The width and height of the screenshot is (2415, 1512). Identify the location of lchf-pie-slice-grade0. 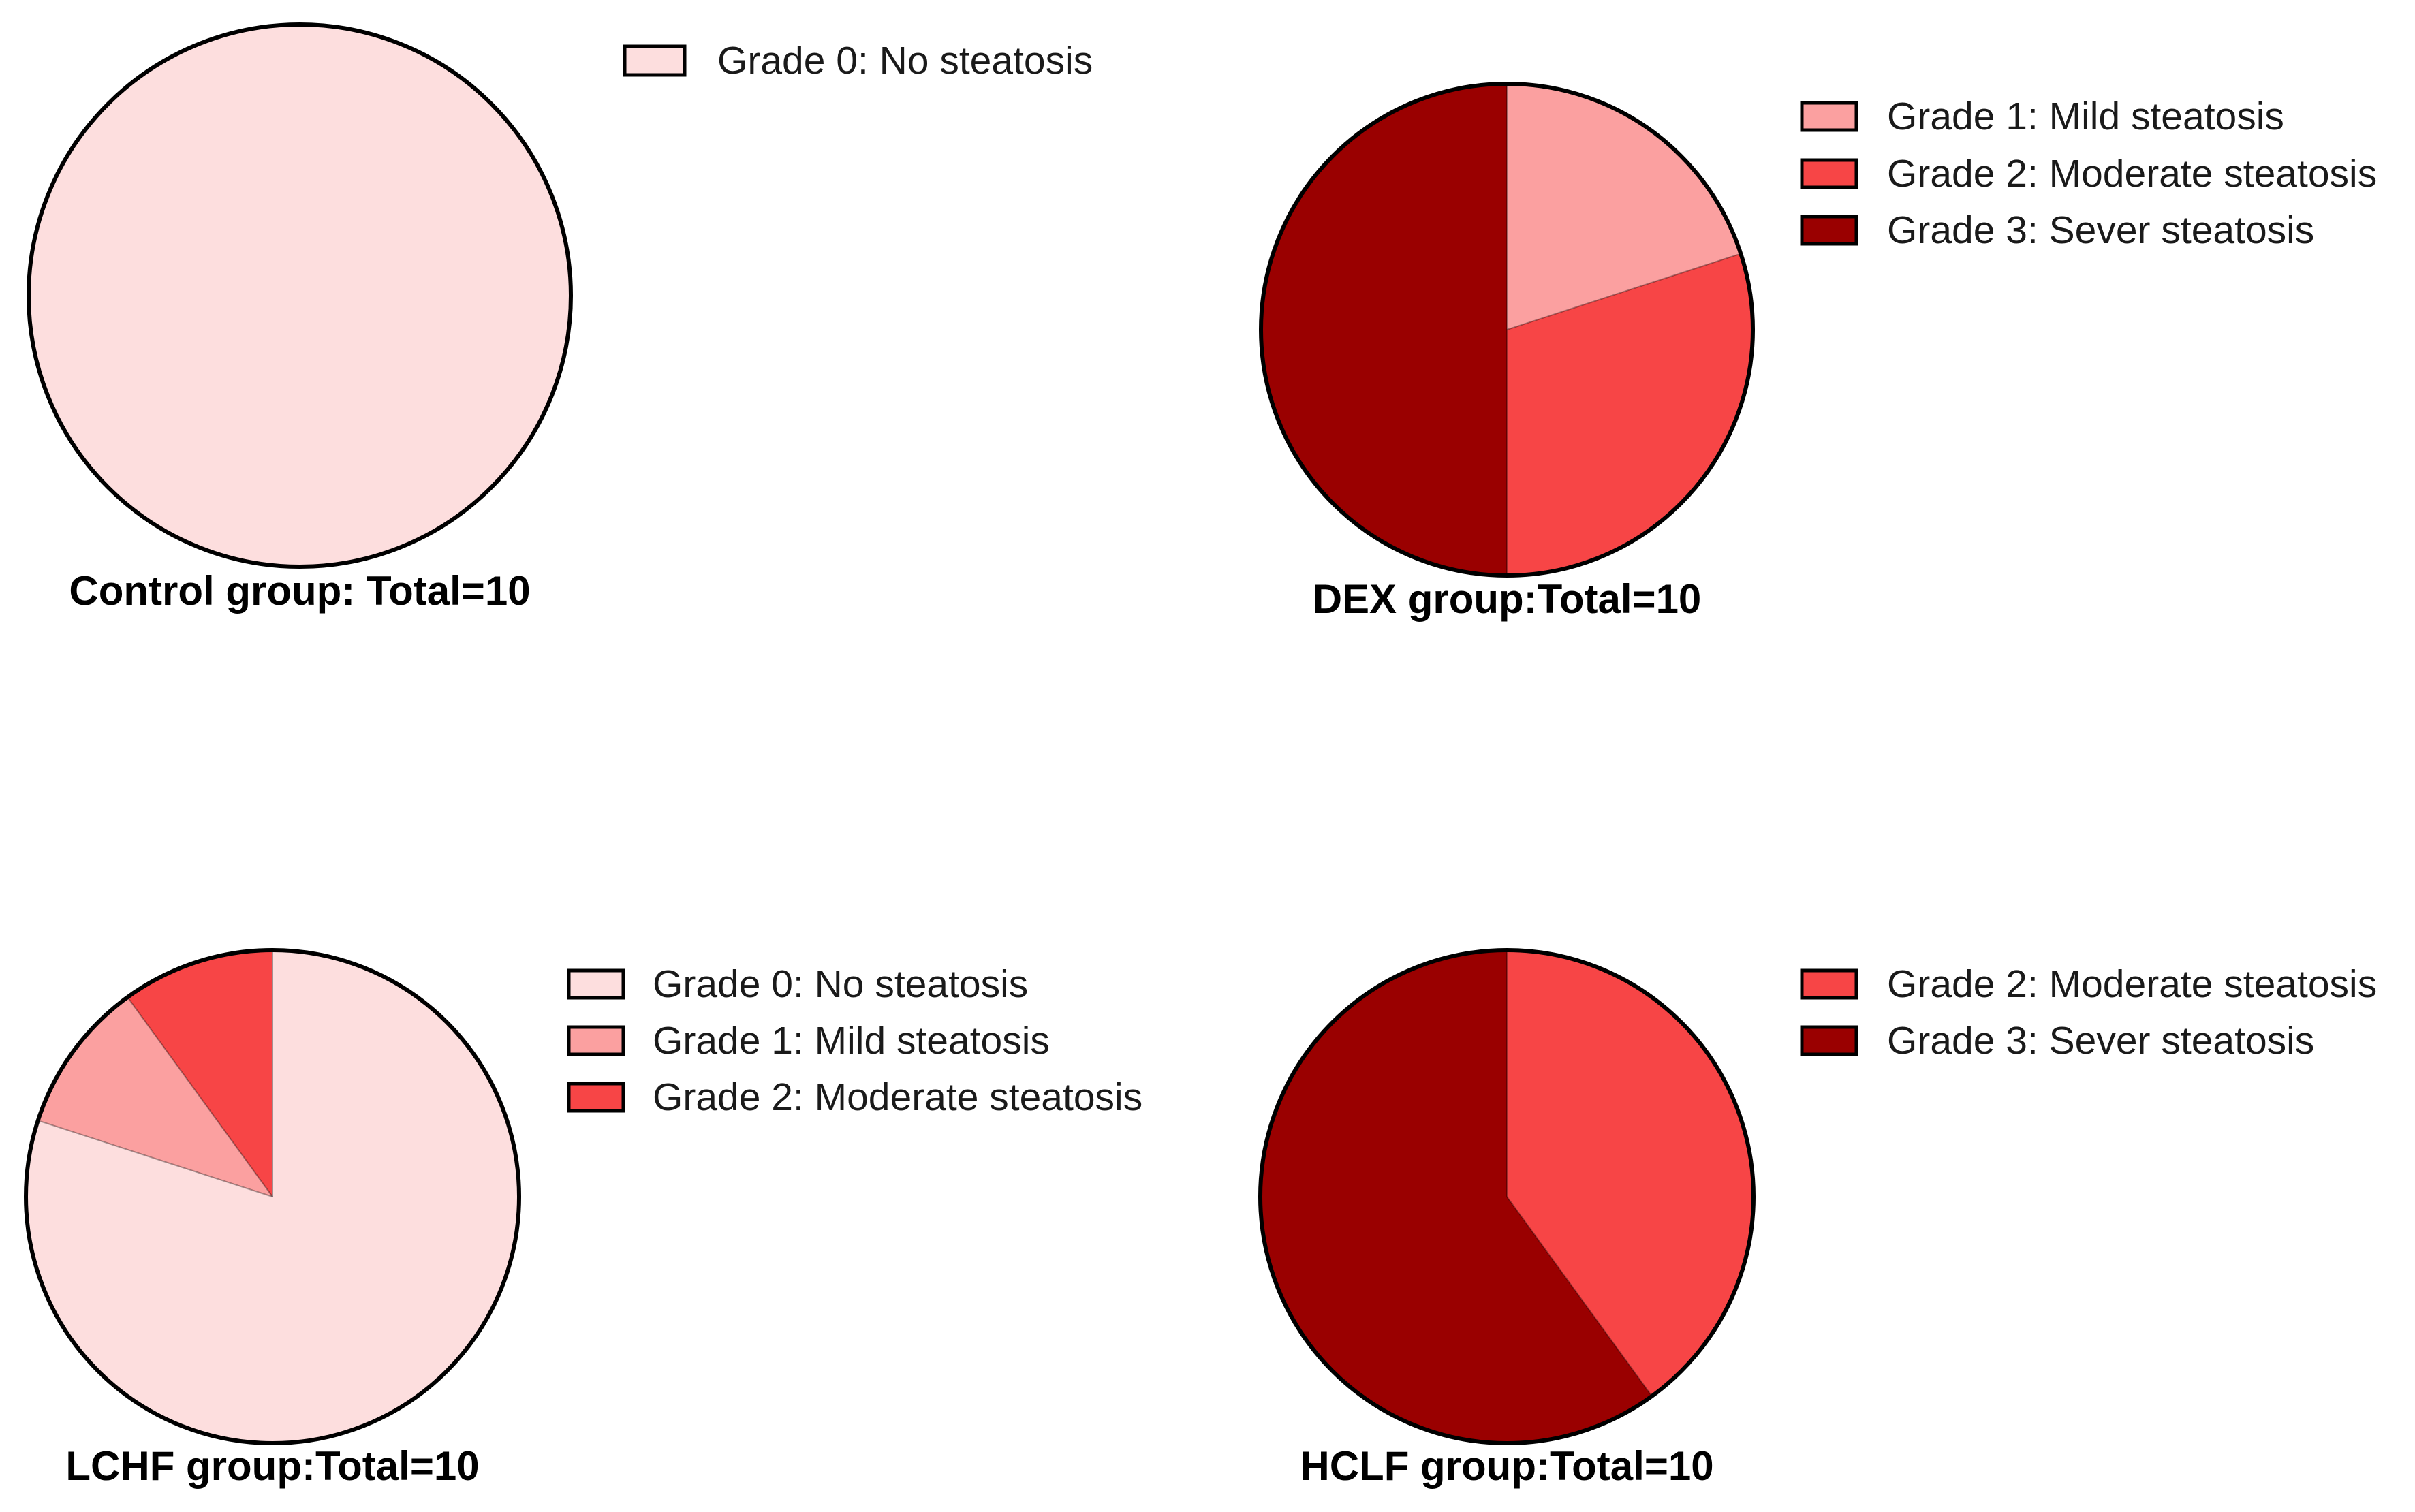
(273, 1196).